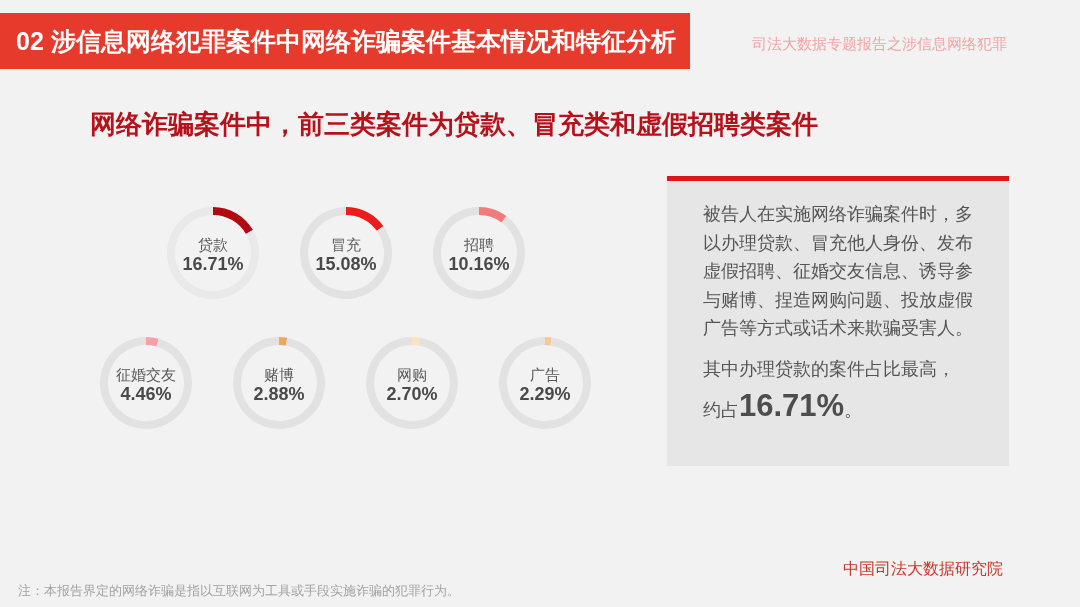  What do you see at coordinates (879, 44) in the screenshot?
I see `annotation: 司法大数据专题报告之涉信息网络犯罪` at bounding box center [879, 44].